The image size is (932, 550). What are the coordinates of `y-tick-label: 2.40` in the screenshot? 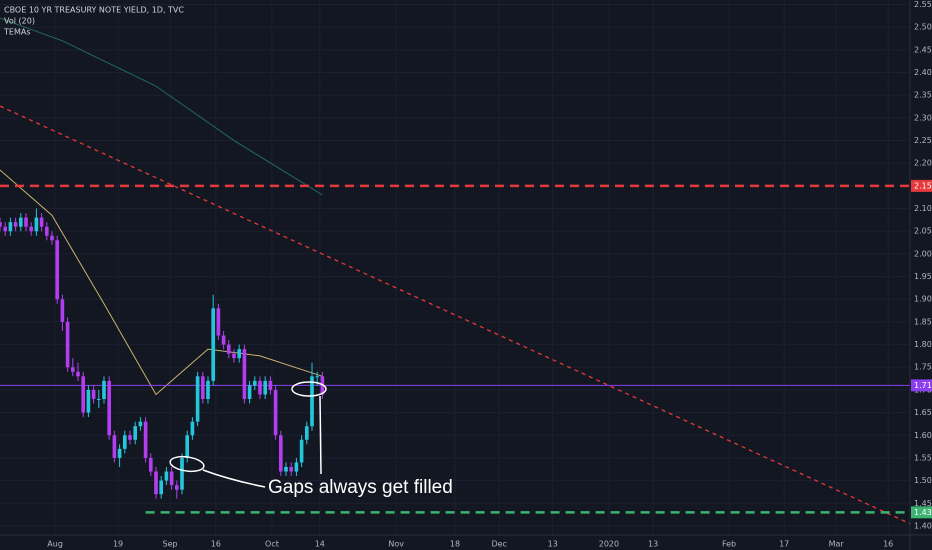 It's located at (923, 72).